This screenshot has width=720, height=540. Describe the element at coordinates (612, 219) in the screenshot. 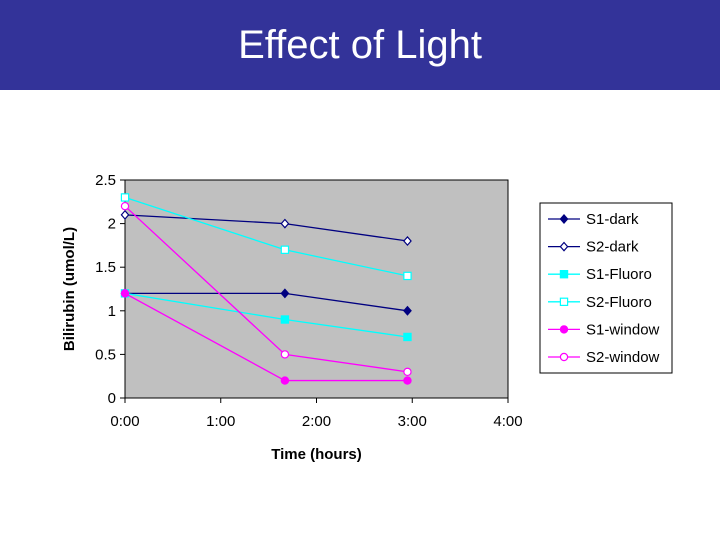

I see `legend-label: S1-dark` at that location.